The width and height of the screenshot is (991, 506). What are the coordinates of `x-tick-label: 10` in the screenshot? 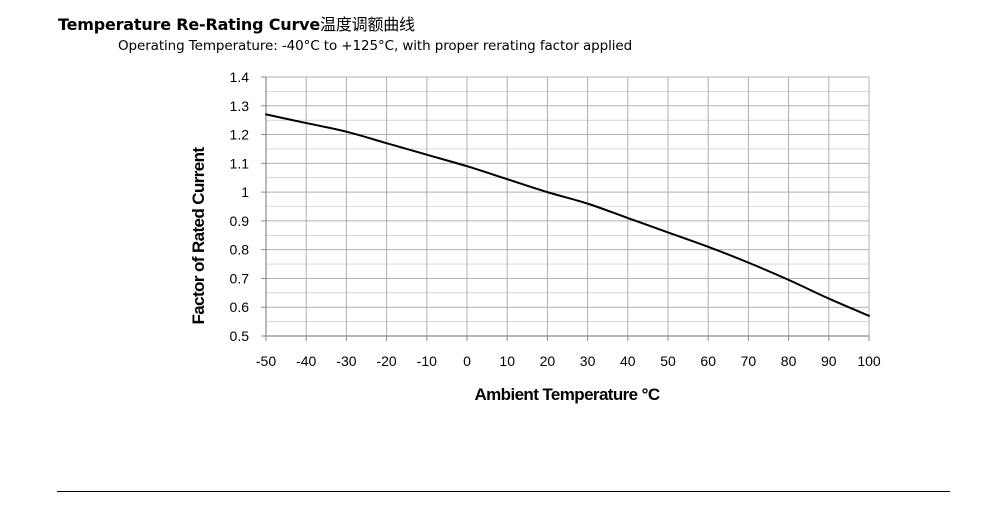 It's located at (507, 361).